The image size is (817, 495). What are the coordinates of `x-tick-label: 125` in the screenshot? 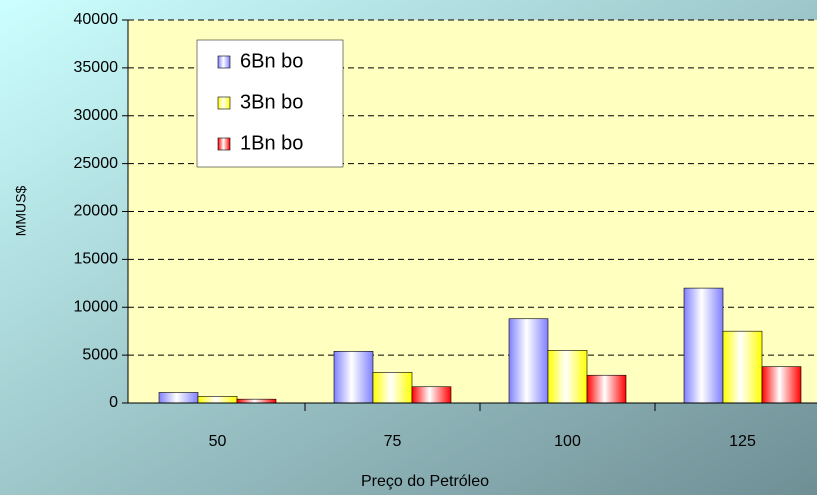 It's located at (742, 441).